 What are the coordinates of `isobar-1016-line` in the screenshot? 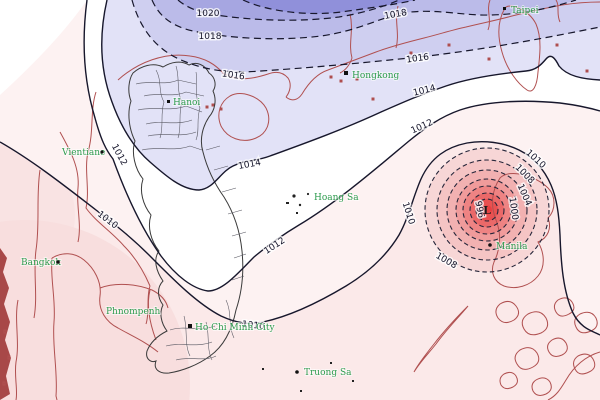 It's located at (365, 36).